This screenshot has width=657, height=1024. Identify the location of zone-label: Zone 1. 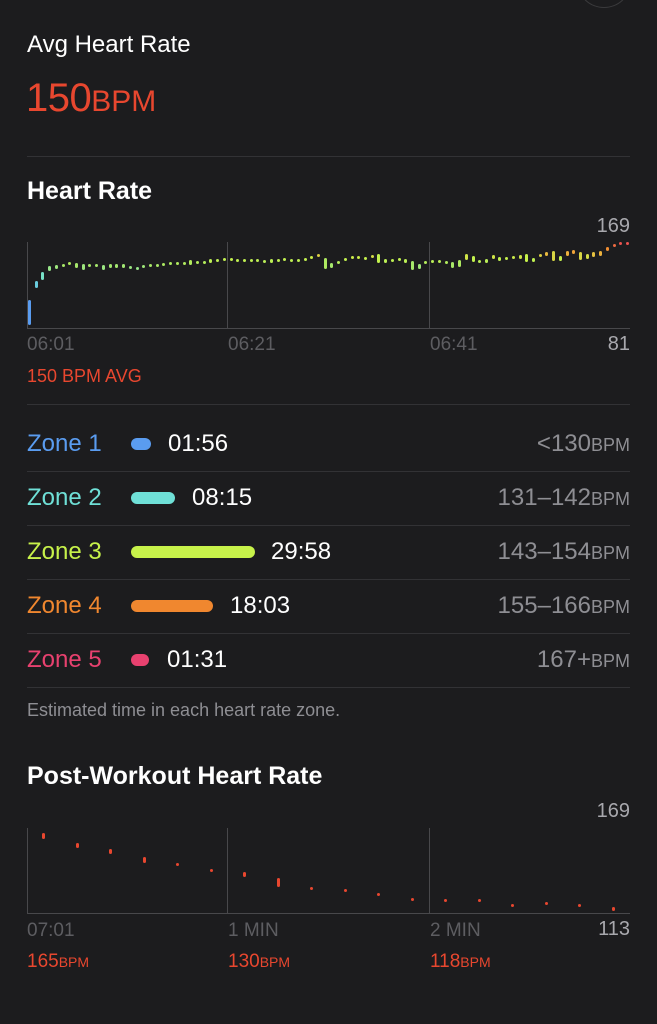
(64, 443).